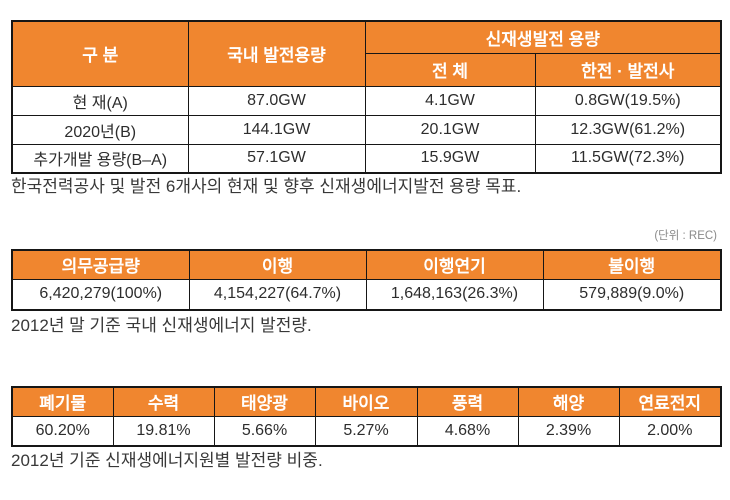 The image size is (730, 500). I want to click on share-header-fuelcell: 연료전지, so click(670, 401).